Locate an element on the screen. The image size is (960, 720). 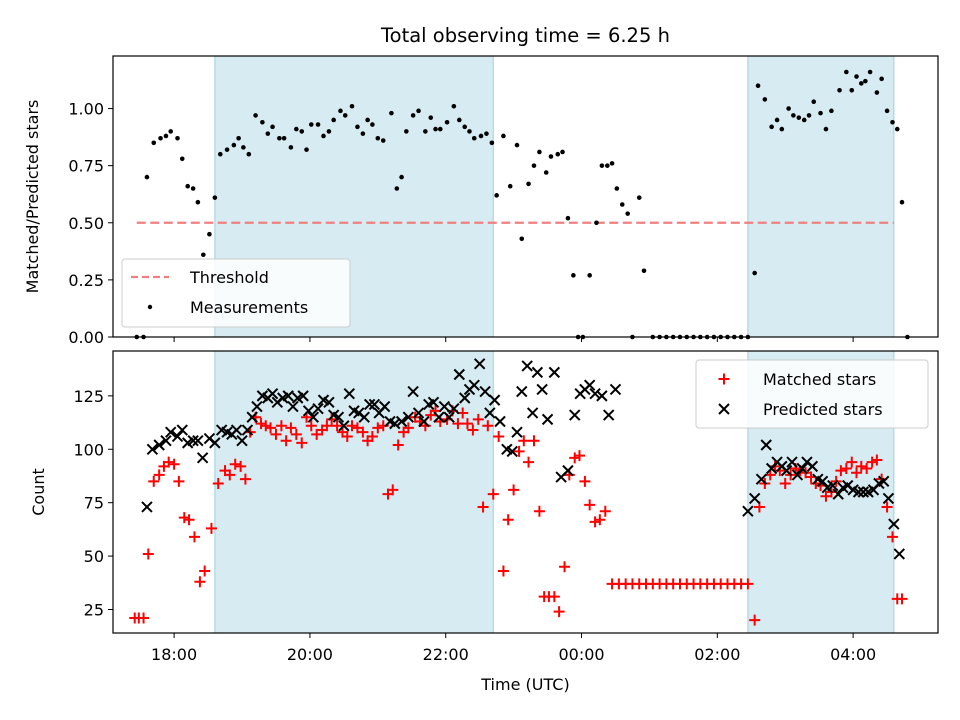
time-x-axis-label: Time (UTC) is located at coordinates (524, 684).